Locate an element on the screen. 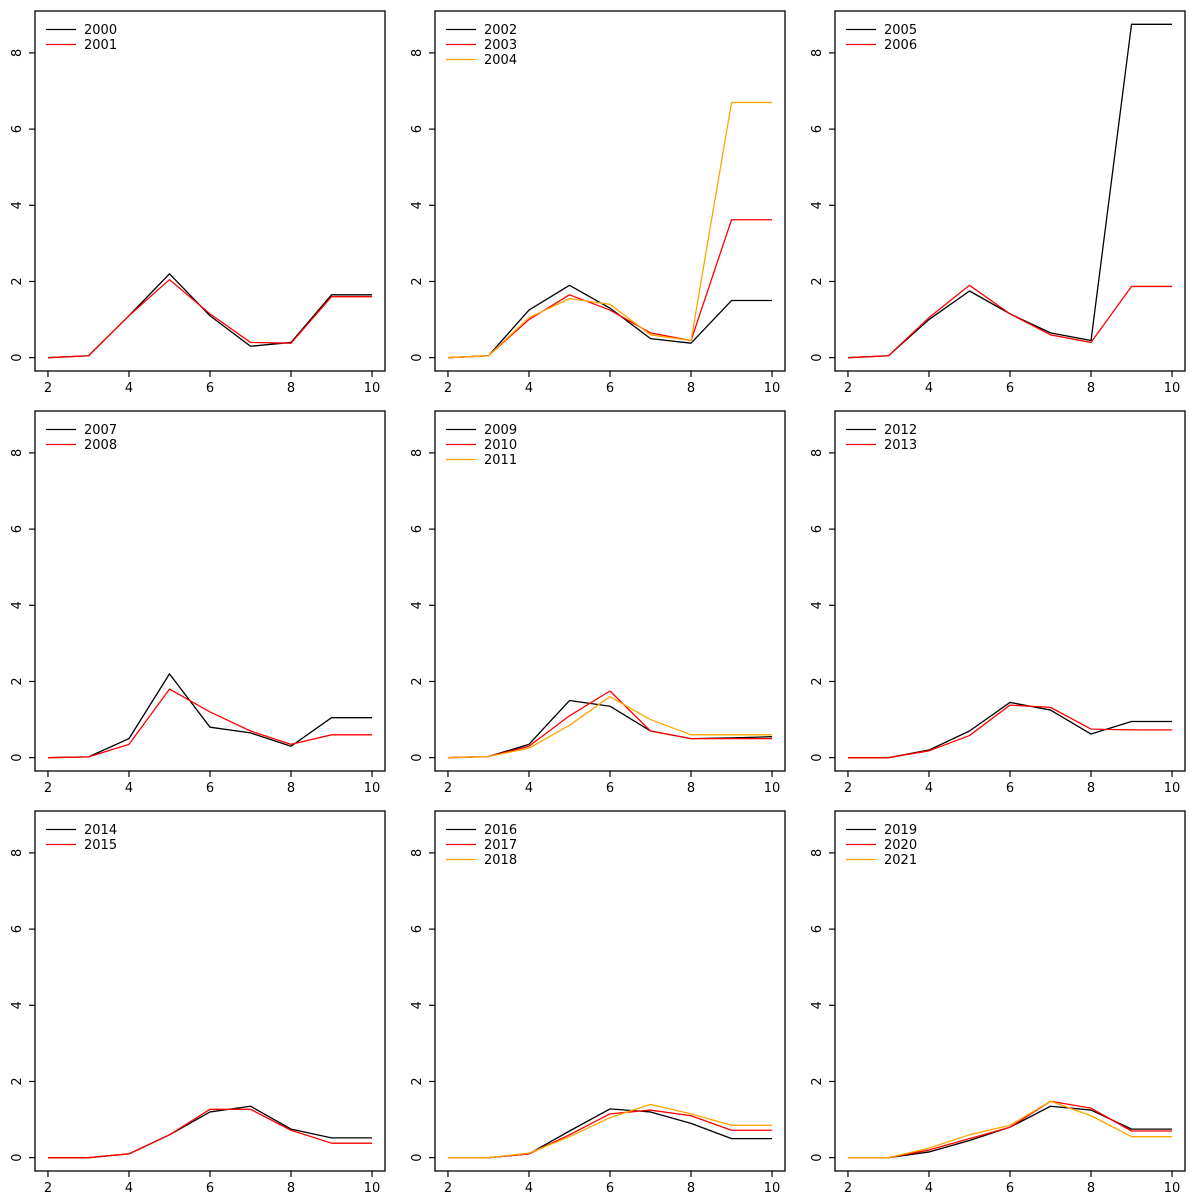  legend-label-2019: 2019 is located at coordinates (900, 830).